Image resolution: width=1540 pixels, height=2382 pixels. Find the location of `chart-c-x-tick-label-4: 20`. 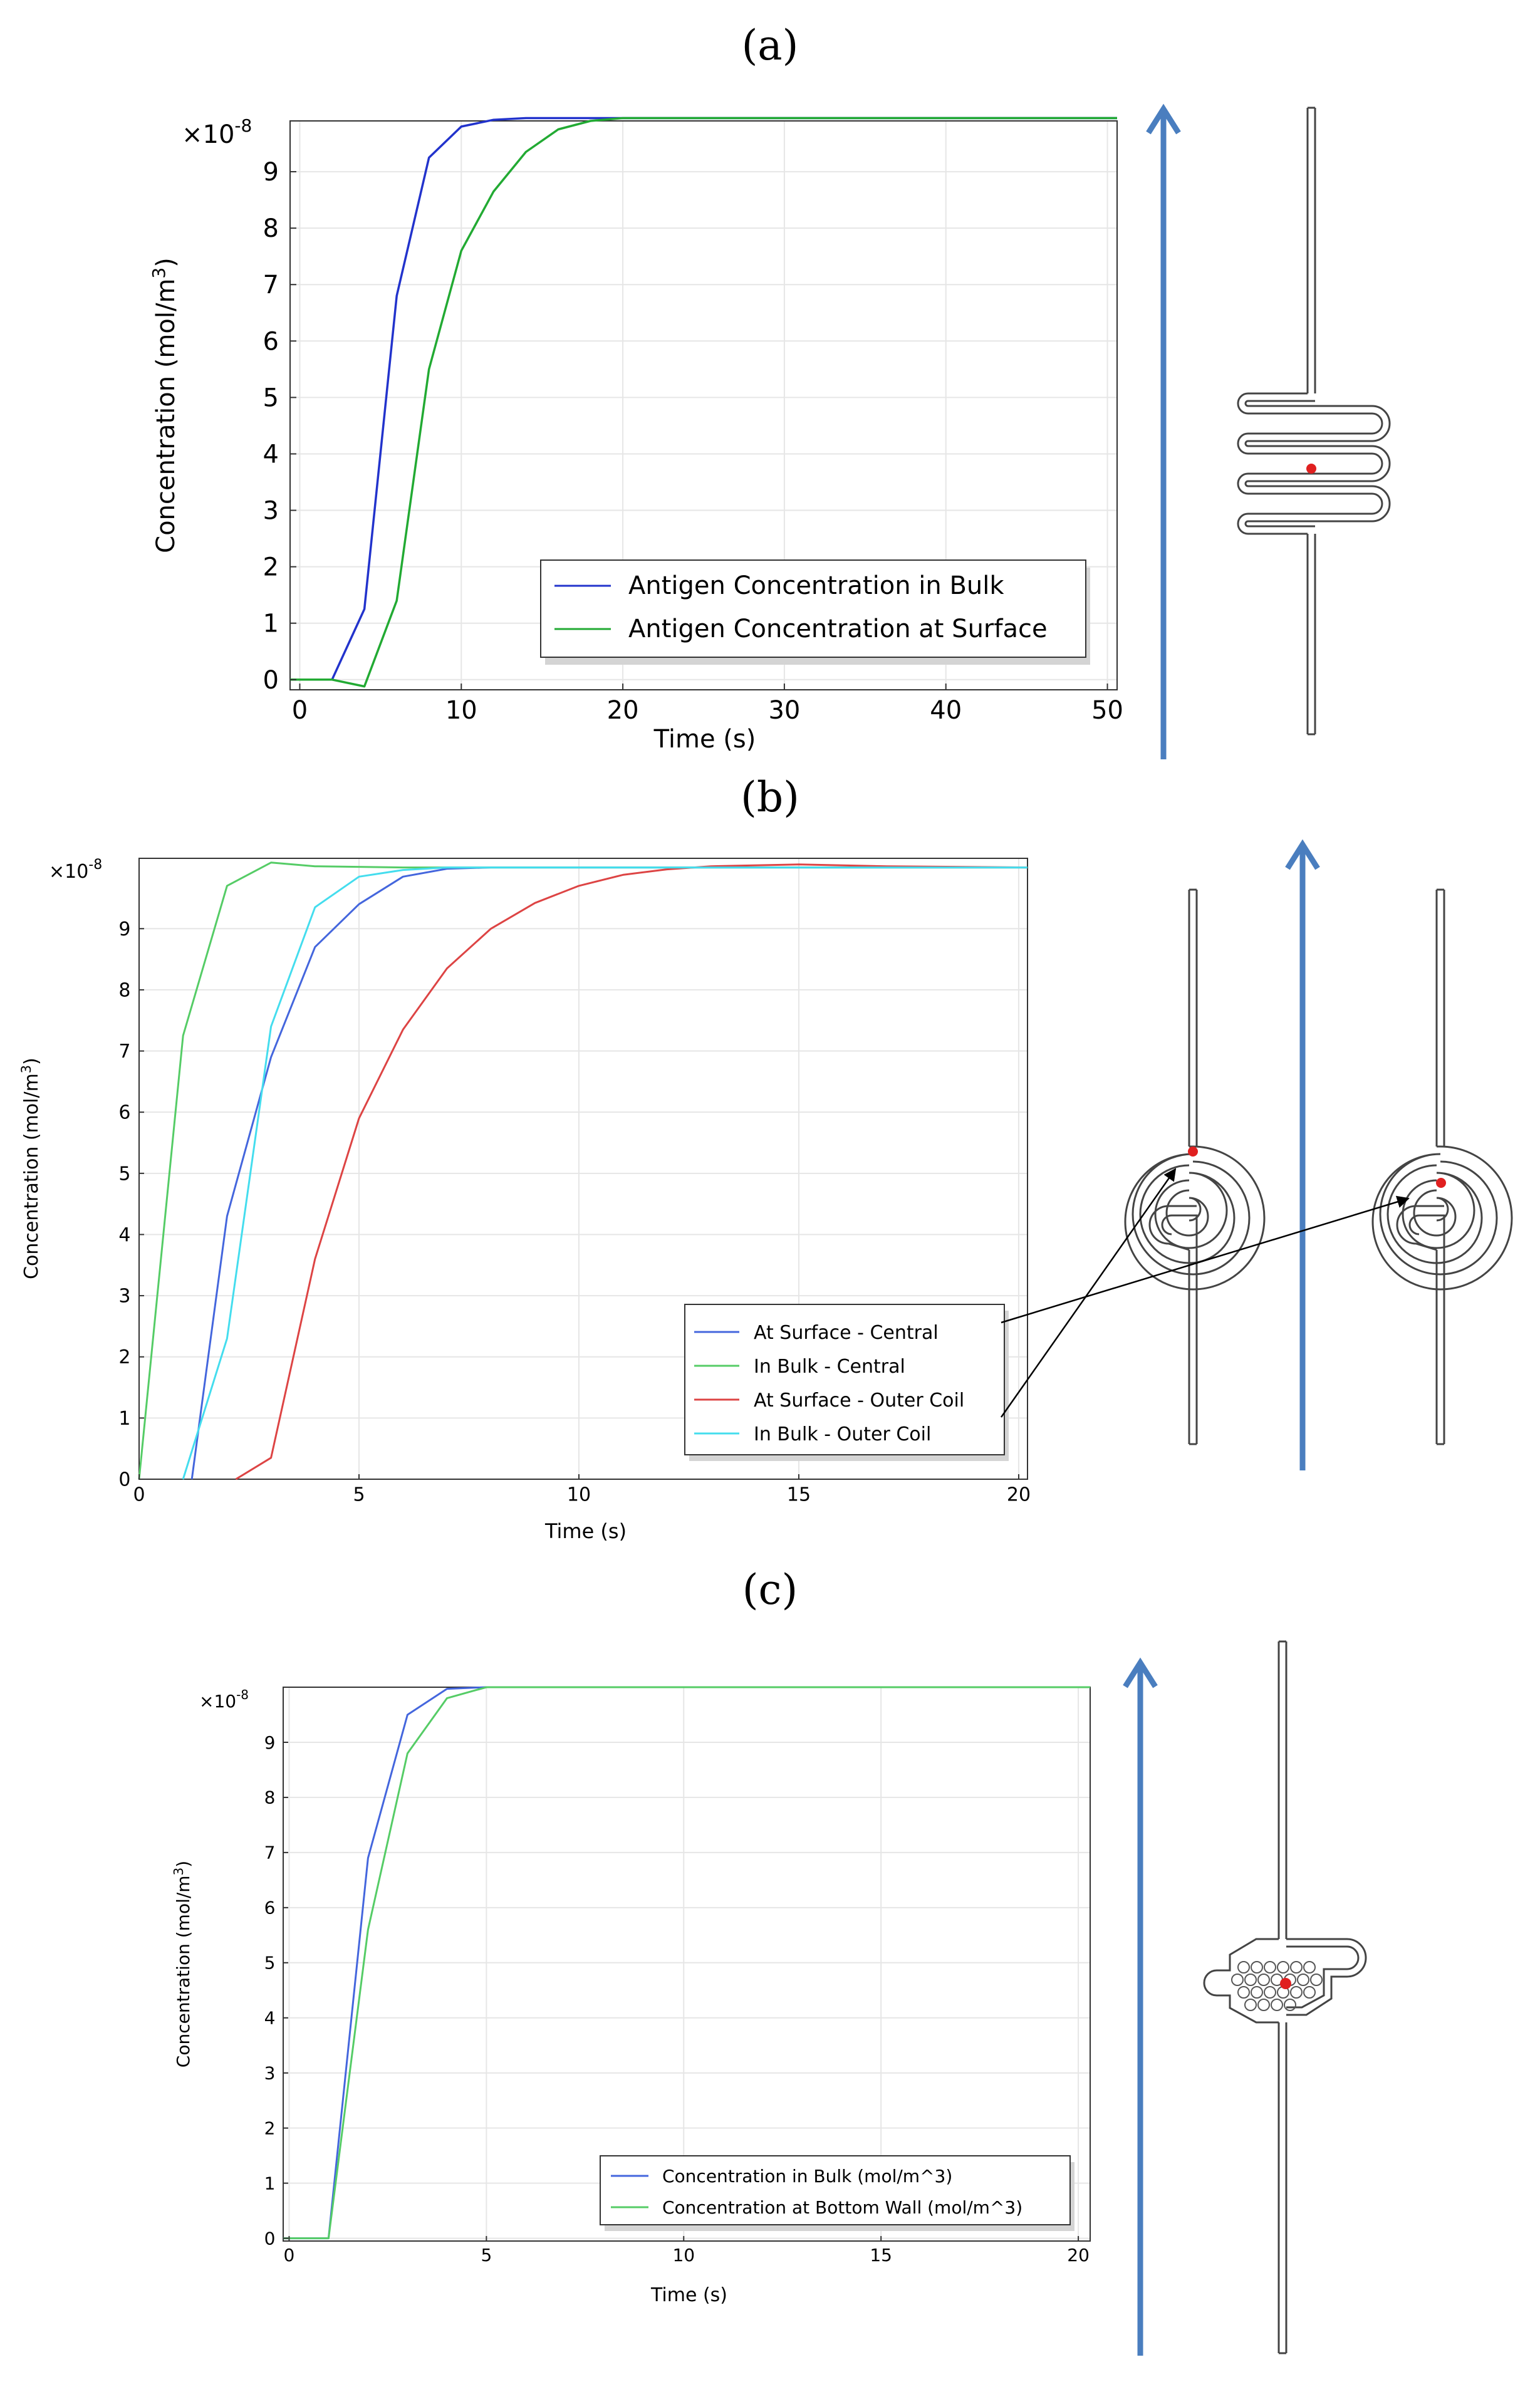

chart-c-x-tick-label-4: 20 is located at coordinates (1078, 2255).